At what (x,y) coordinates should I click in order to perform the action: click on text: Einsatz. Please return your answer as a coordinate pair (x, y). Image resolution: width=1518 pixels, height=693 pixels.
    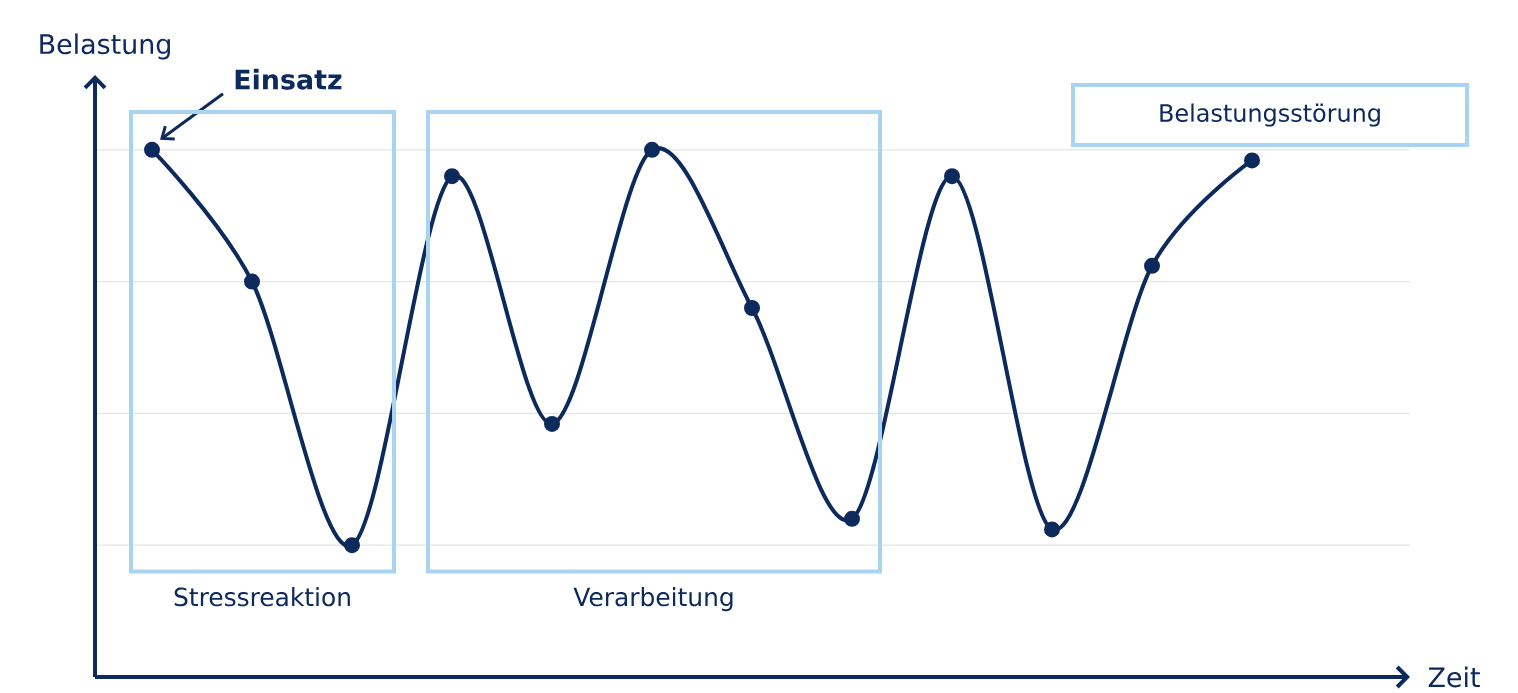
    Looking at the image, I should click on (288, 79).